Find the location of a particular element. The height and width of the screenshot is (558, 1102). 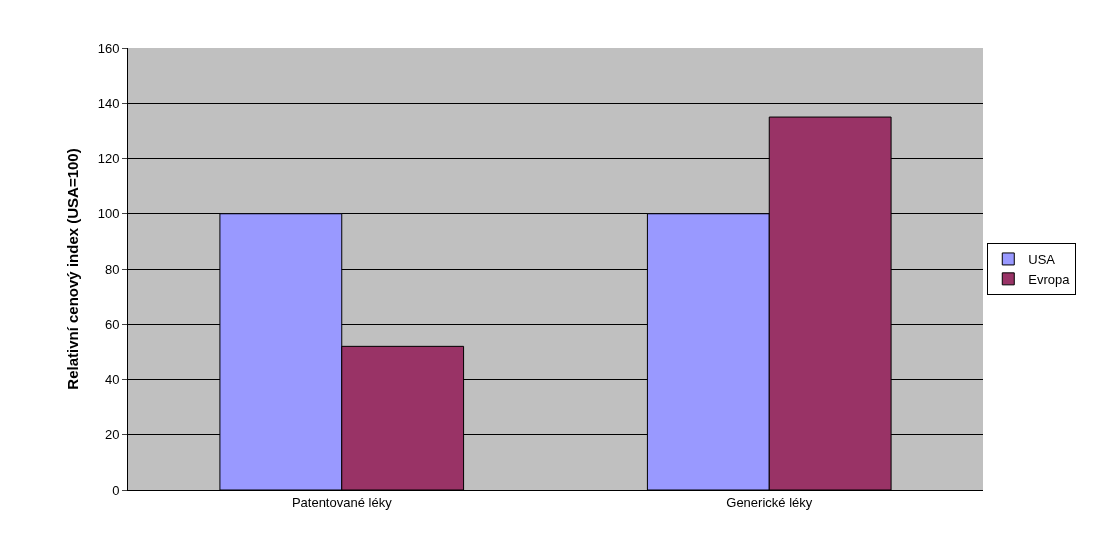

y-tick-label: 20 is located at coordinates (112, 435).